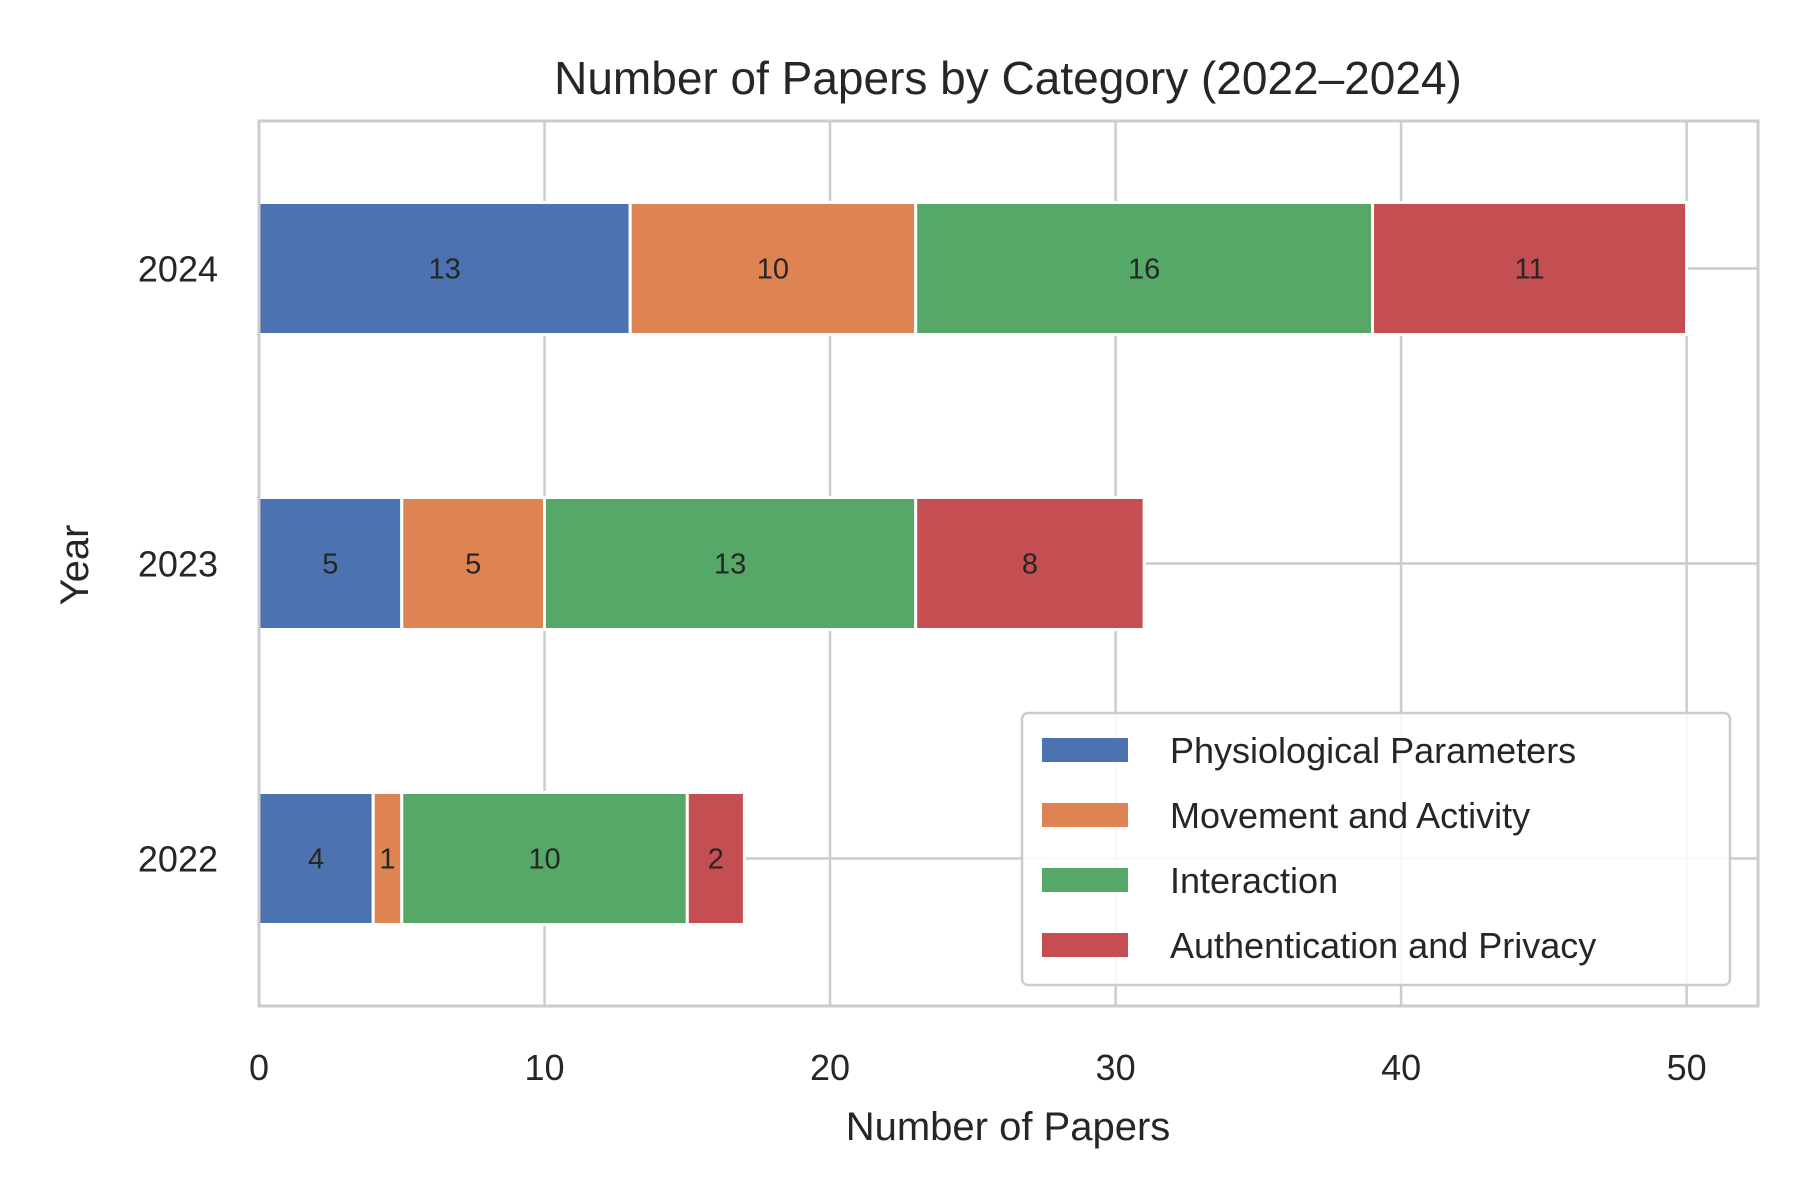  I want to click on x-tick-label: 30, so click(1116, 1067).